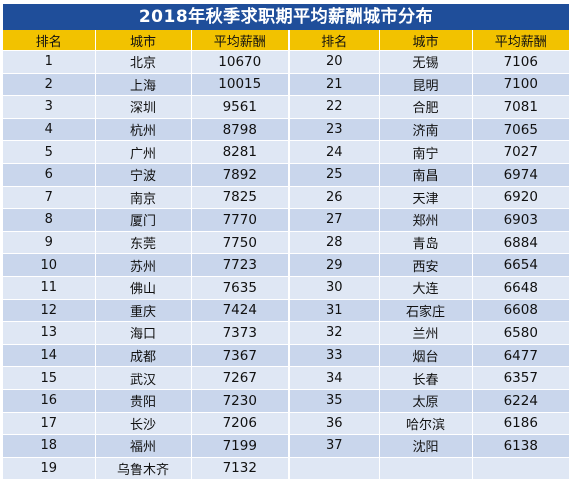 This screenshot has height=480, width=574. What do you see at coordinates (426, 333) in the screenshot?
I see `city-cell: 兰州` at bounding box center [426, 333].